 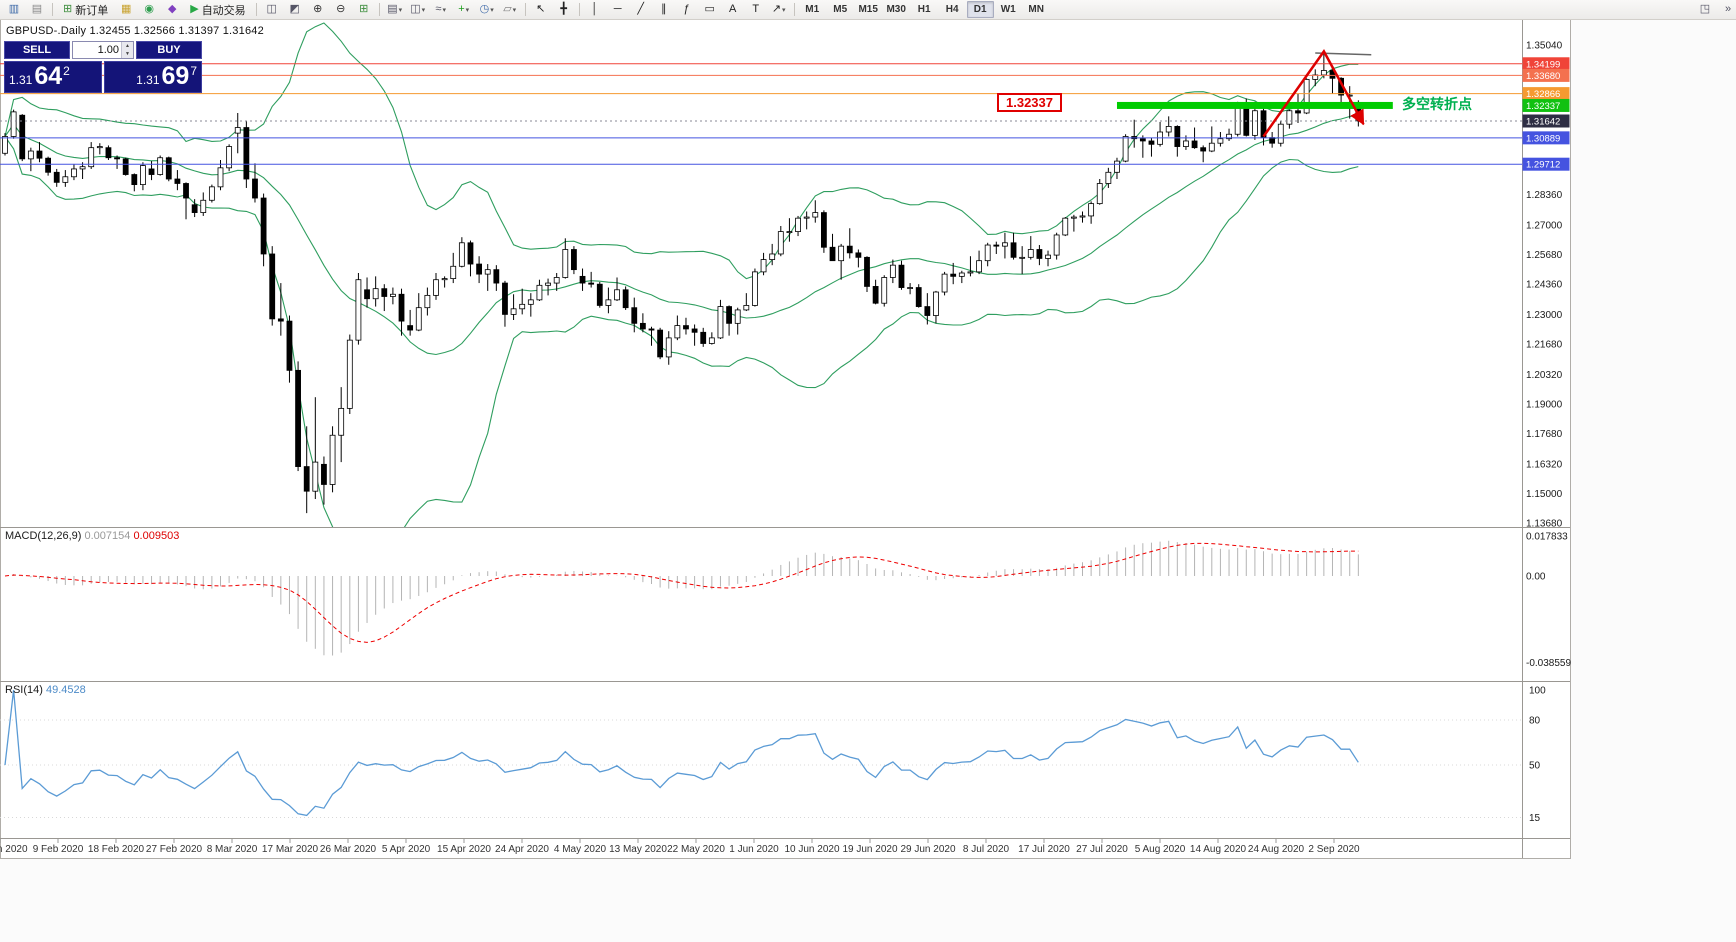 I want to click on data-window-icon: ◉, so click(x=149, y=10).